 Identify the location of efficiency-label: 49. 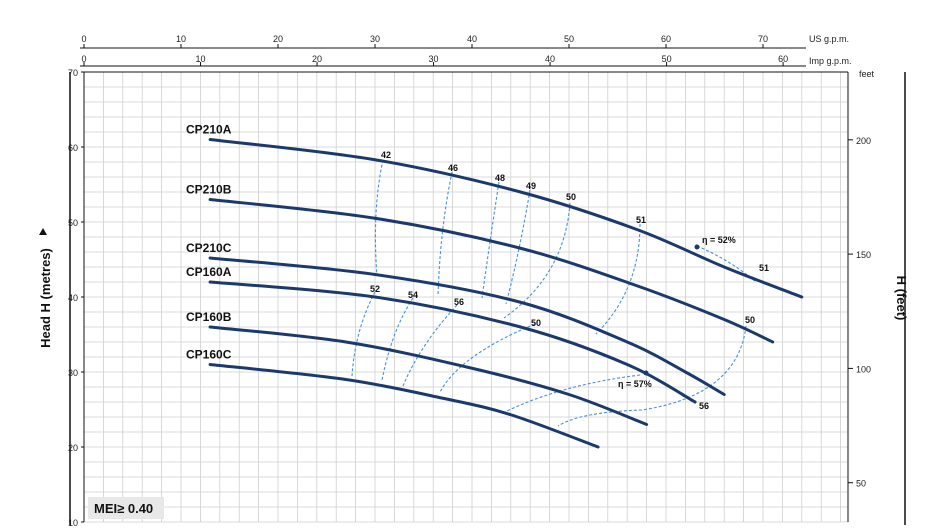
(531, 186).